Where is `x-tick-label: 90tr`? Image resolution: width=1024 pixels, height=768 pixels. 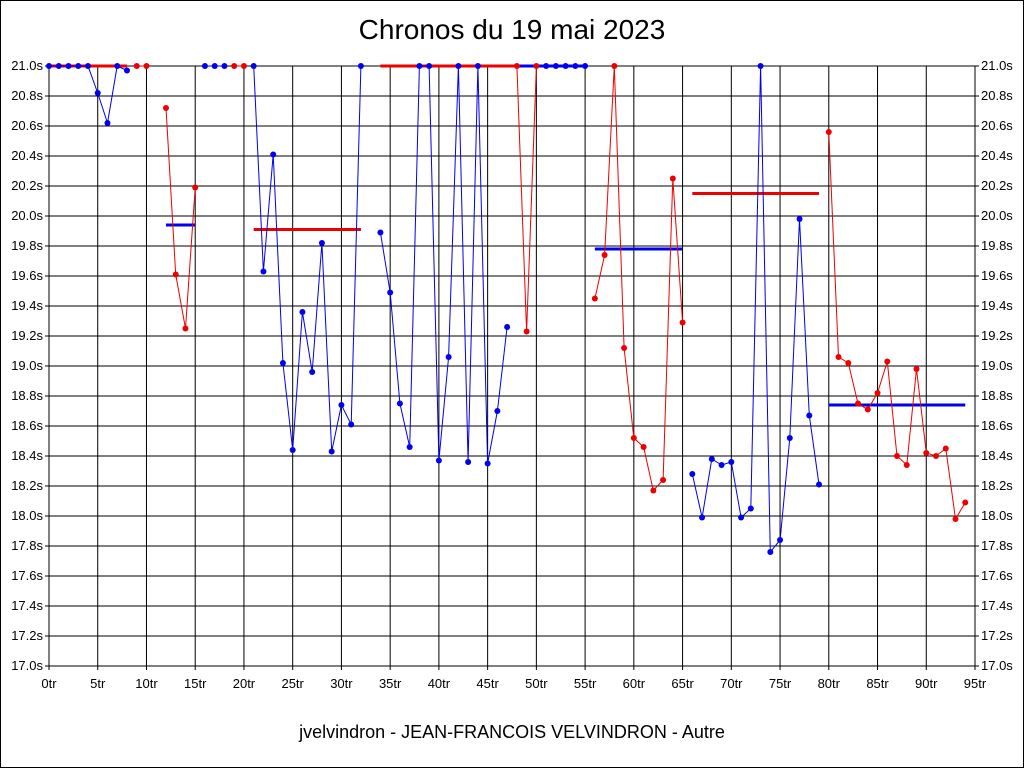
x-tick-label: 90tr is located at coordinates (926, 683).